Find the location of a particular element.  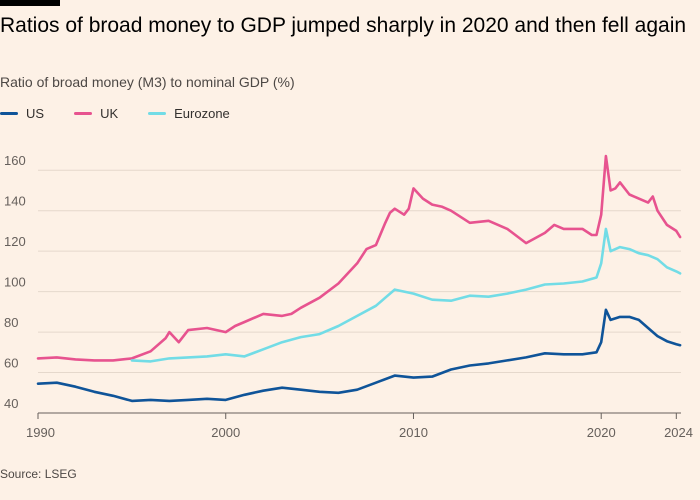

legend-label-uk: UK is located at coordinates (109, 113).